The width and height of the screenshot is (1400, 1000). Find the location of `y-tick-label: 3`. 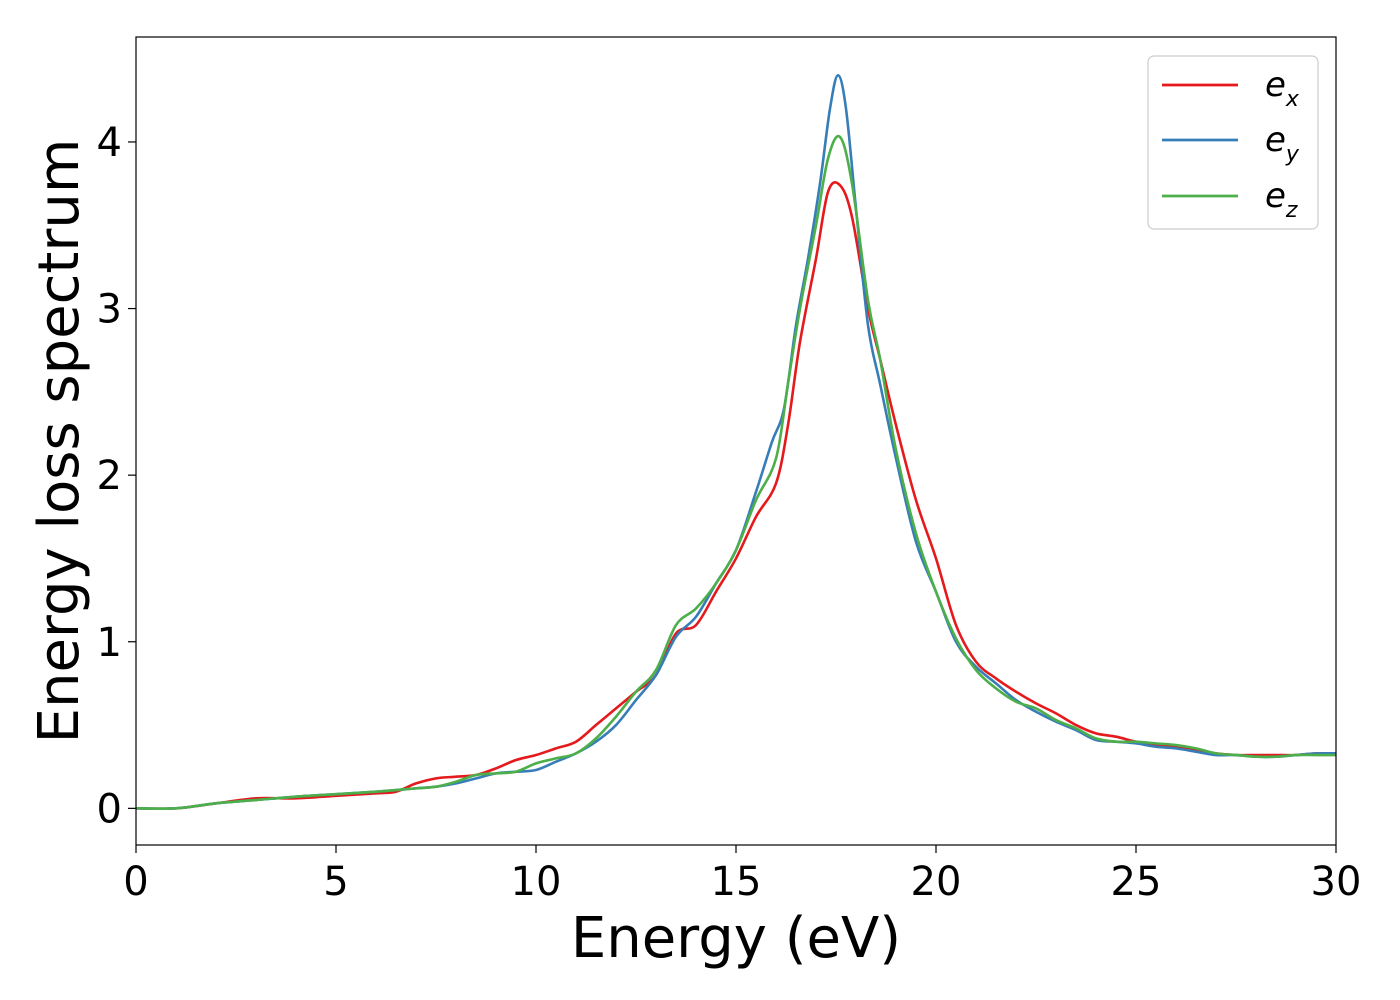

y-tick-label: 3 is located at coordinates (109, 310).